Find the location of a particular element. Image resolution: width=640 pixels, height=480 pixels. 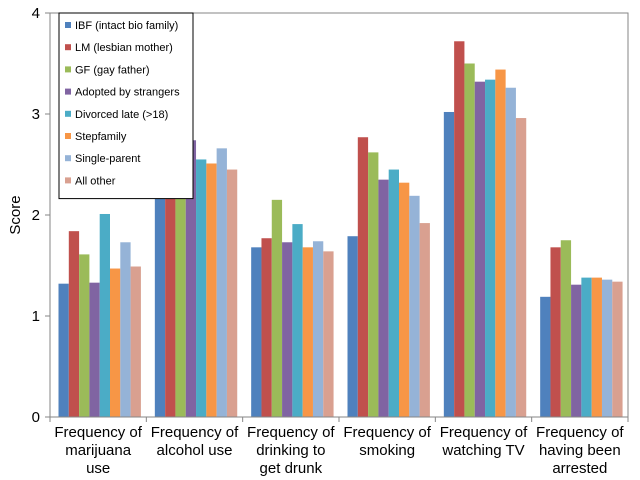

legend-label-5: Divorced late (>18) is located at coordinates (121, 115).